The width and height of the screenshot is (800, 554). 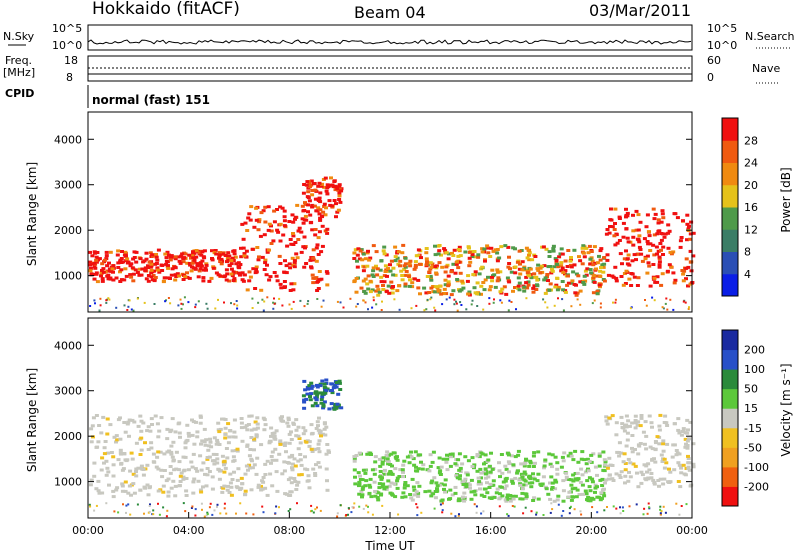 I want to click on x-tick-label: 16:00, so click(x=491, y=530).